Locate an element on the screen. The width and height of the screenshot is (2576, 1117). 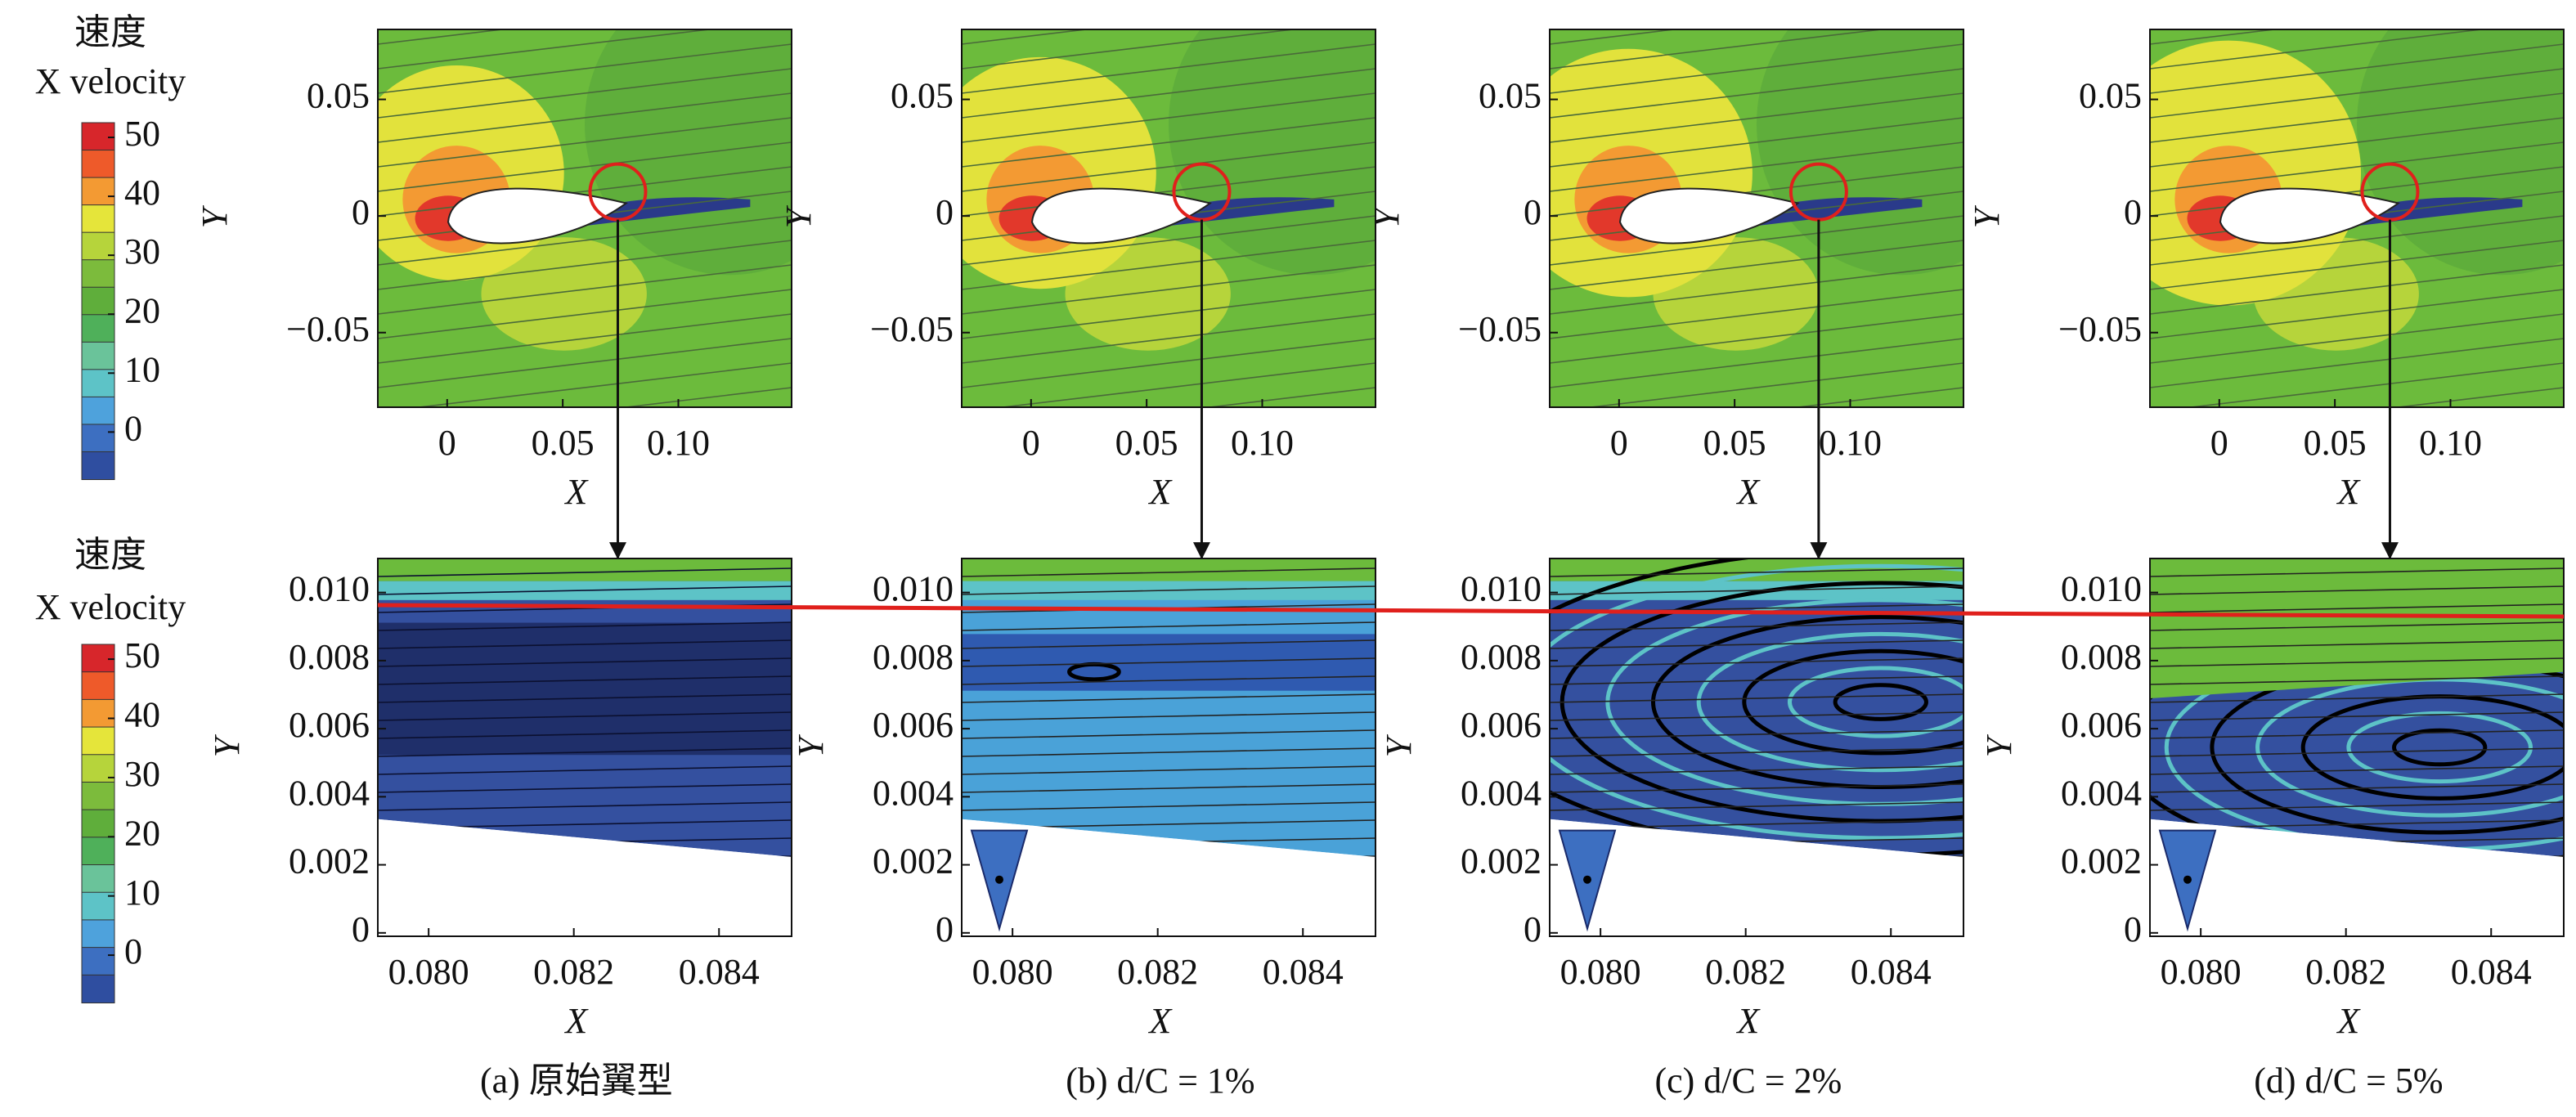
y-tick-label: 0.004 is located at coordinates (2101, 793).